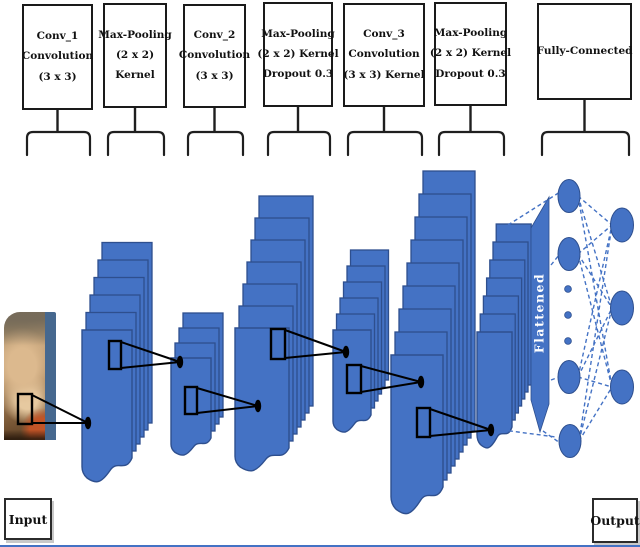 This screenshot has height=547, width=640. I want to click on stage-box-pool-2: Max-Pooling (2 x 2) Kernel Dropout 0.3, so click(298, 54).